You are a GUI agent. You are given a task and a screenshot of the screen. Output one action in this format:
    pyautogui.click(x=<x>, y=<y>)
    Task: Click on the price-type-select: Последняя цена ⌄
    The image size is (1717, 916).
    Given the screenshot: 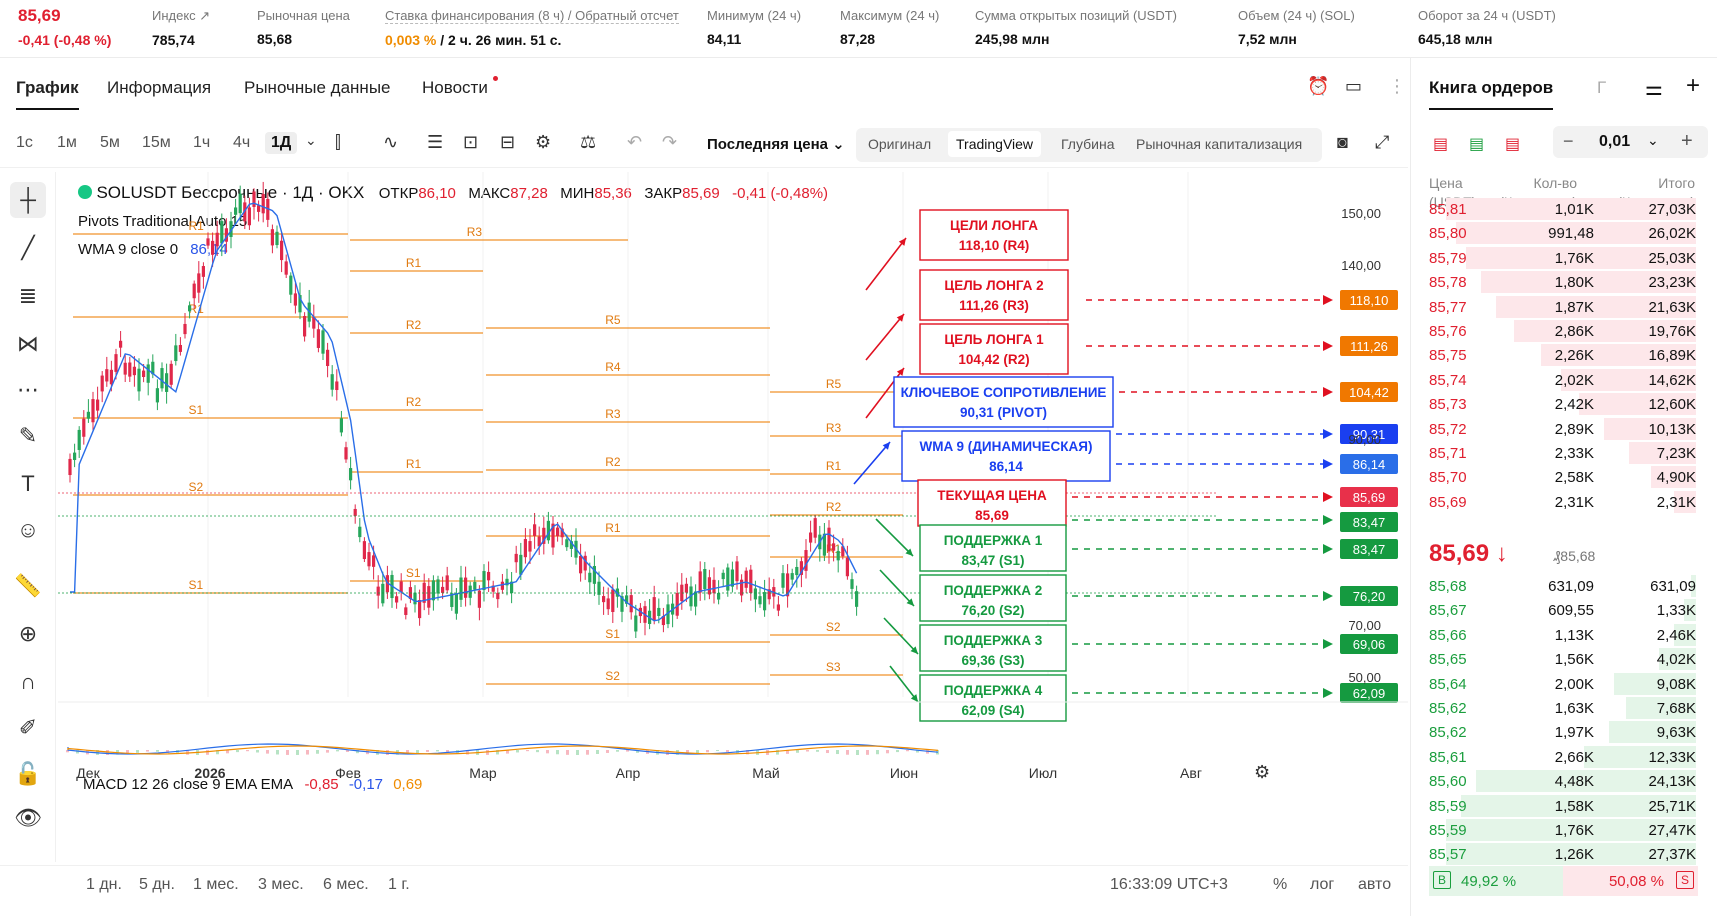 What is the action you would take?
    pyautogui.click(x=776, y=144)
    